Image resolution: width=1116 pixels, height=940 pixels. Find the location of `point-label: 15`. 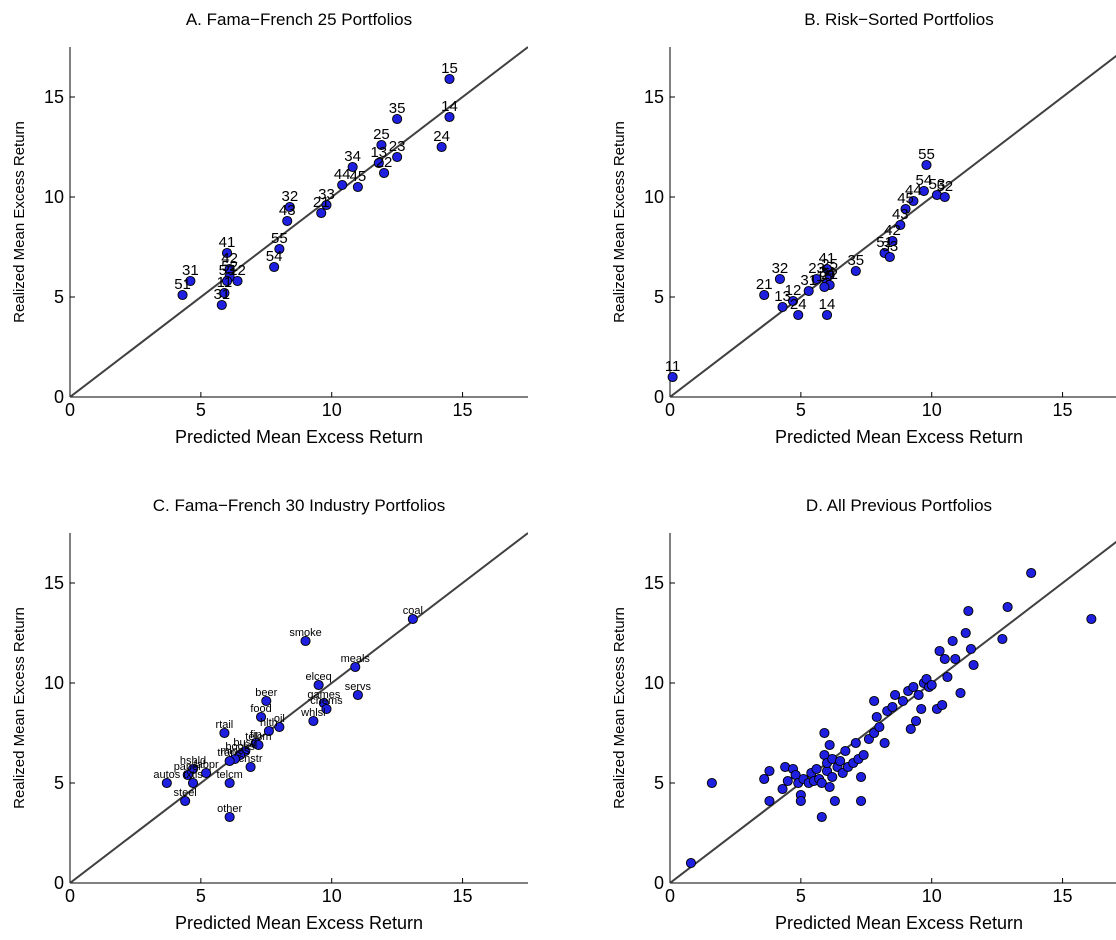

point-label: 15 is located at coordinates (449, 68).